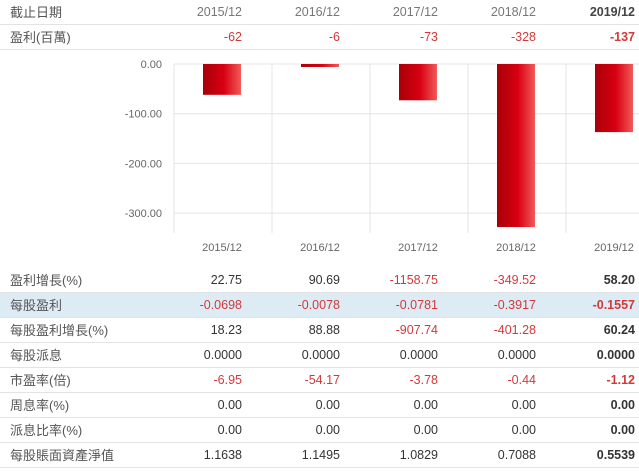 This screenshot has height=476, width=639. What do you see at coordinates (415, 12) in the screenshot?
I see `year-header-3: 2017/12` at bounding box center [415, 12].